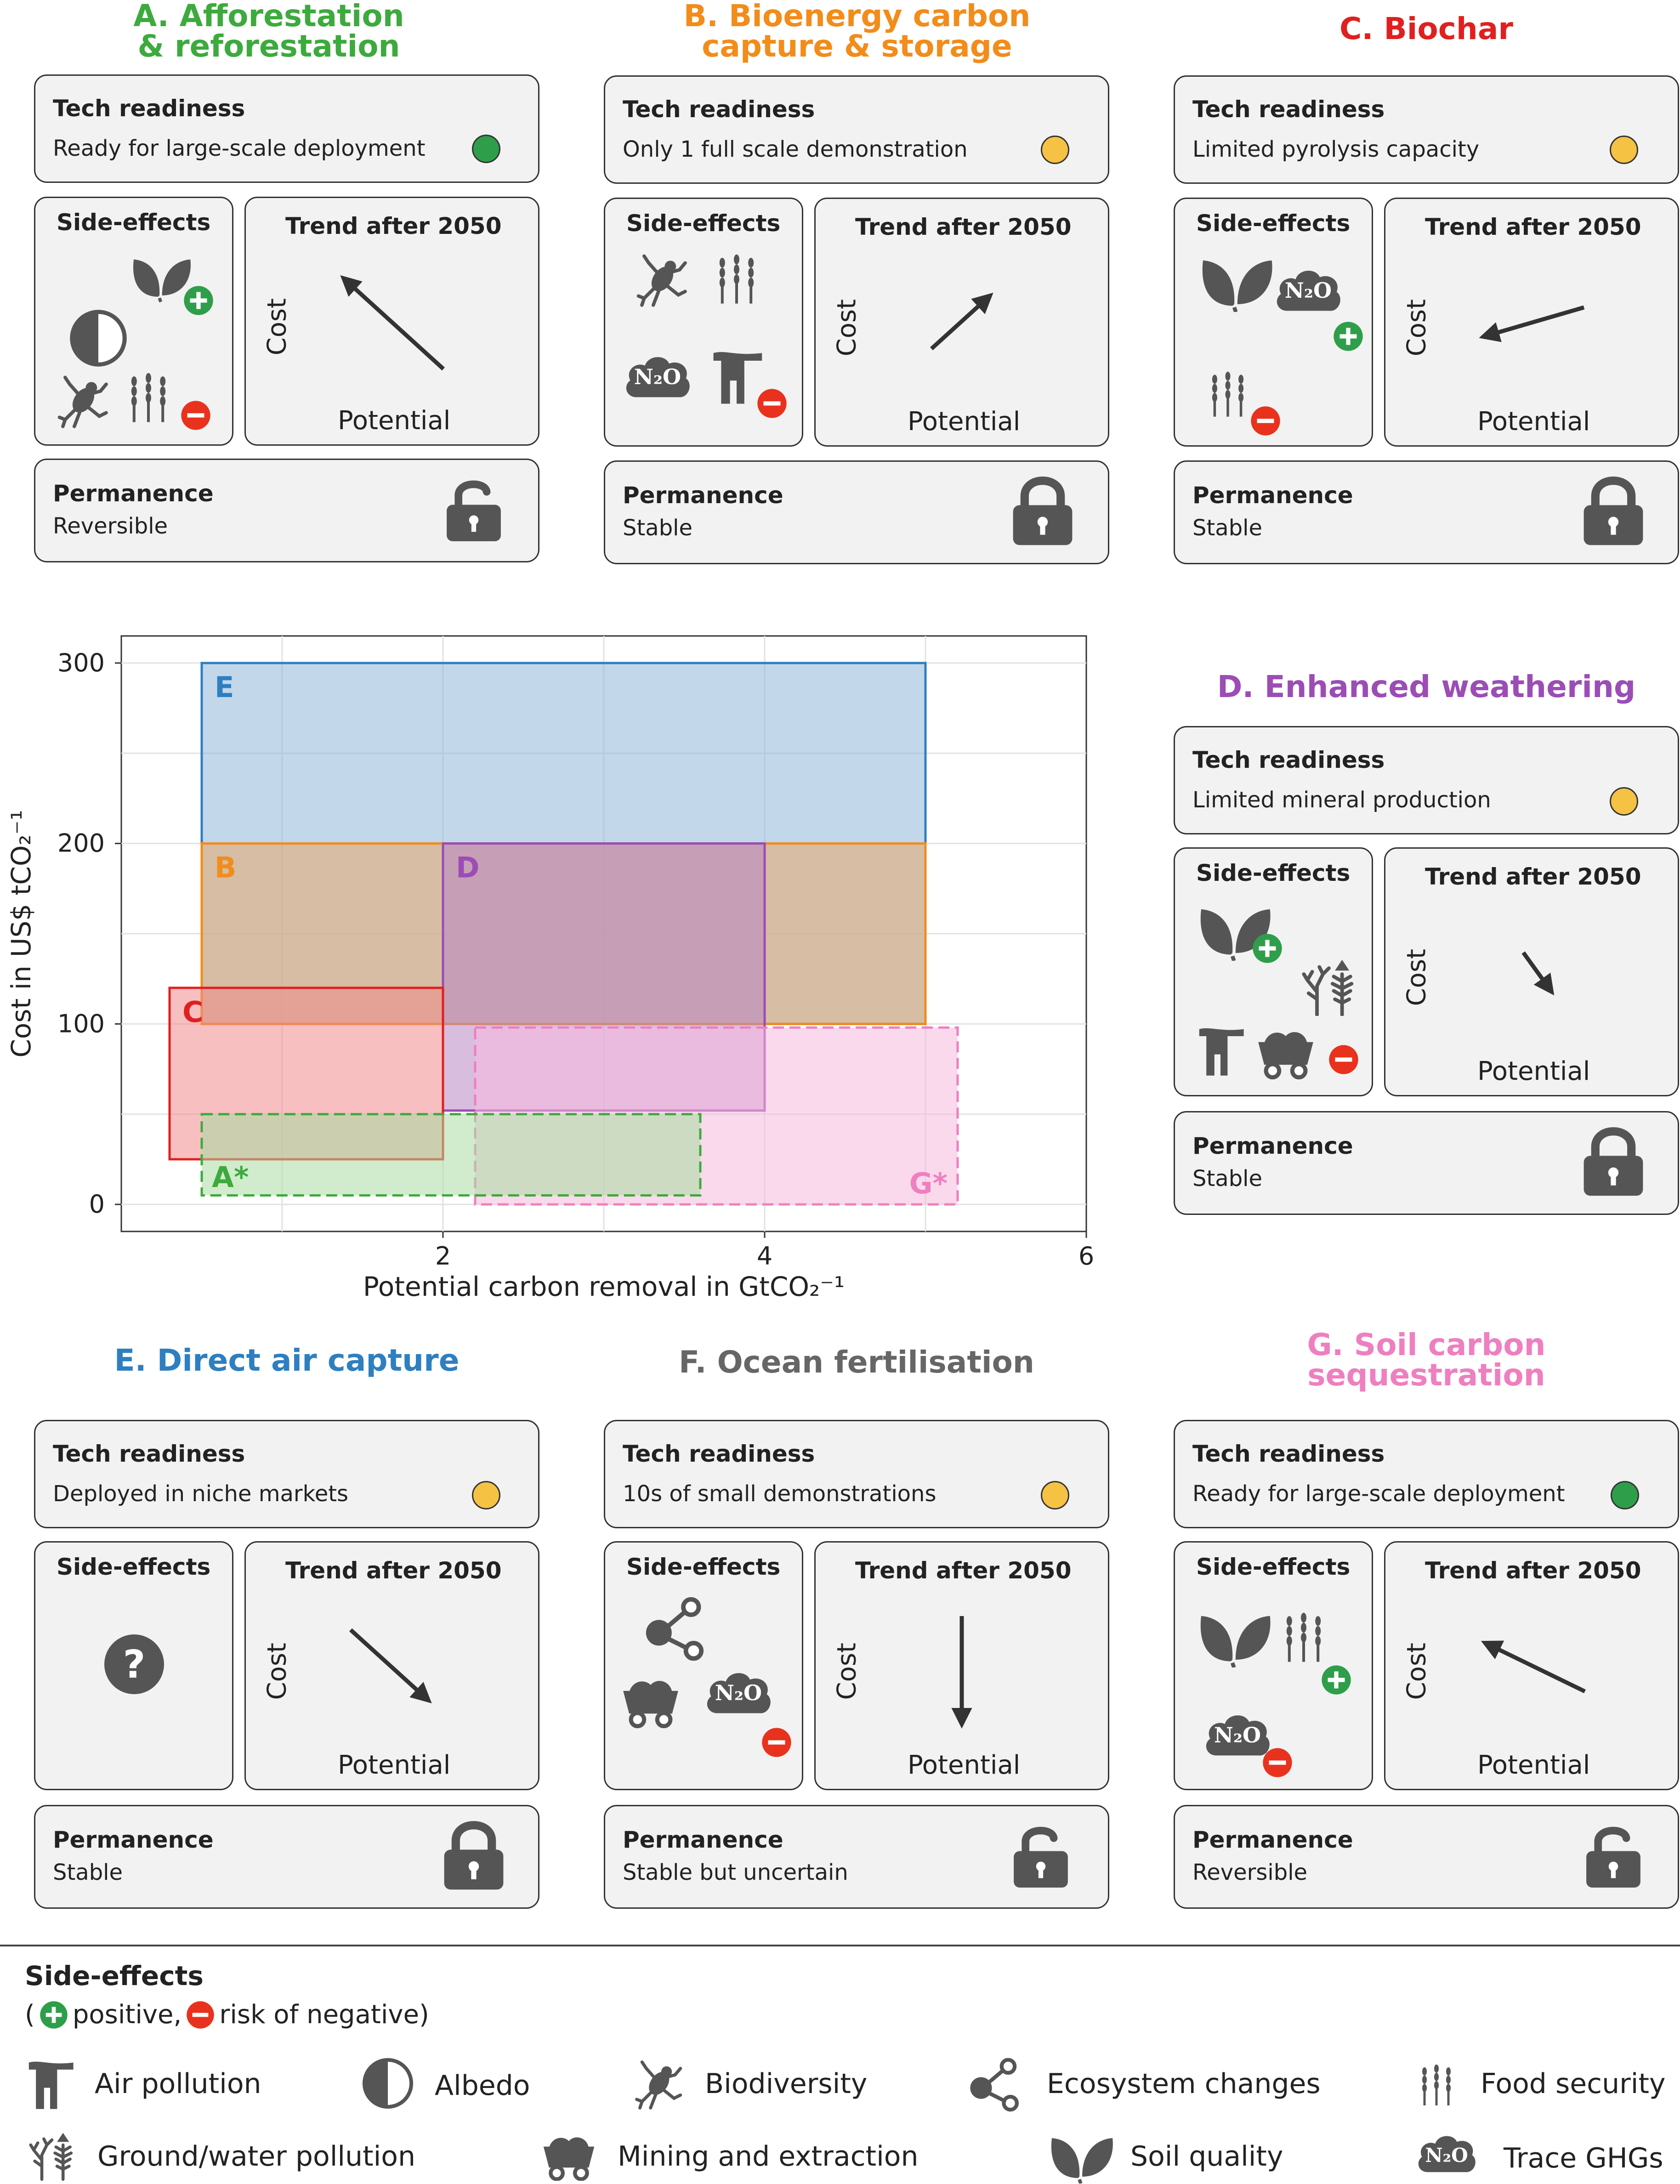 The width and height of the screenshot is (1680, 2184). Describe the element at coordinates (133, 321) in the screenshot. I see `side-effects-box: Side-effects` at that location.